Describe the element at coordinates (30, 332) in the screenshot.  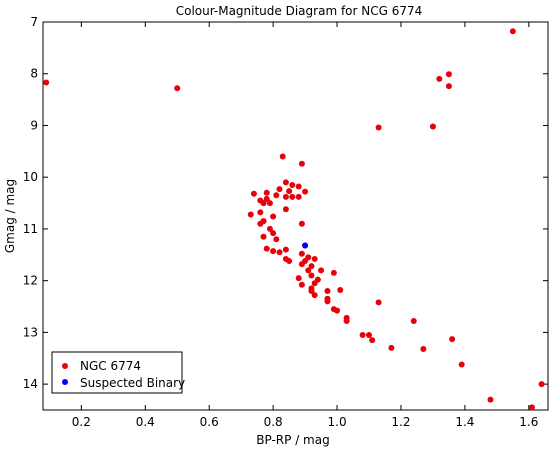
I see `y-tick-label: 13` at that location.